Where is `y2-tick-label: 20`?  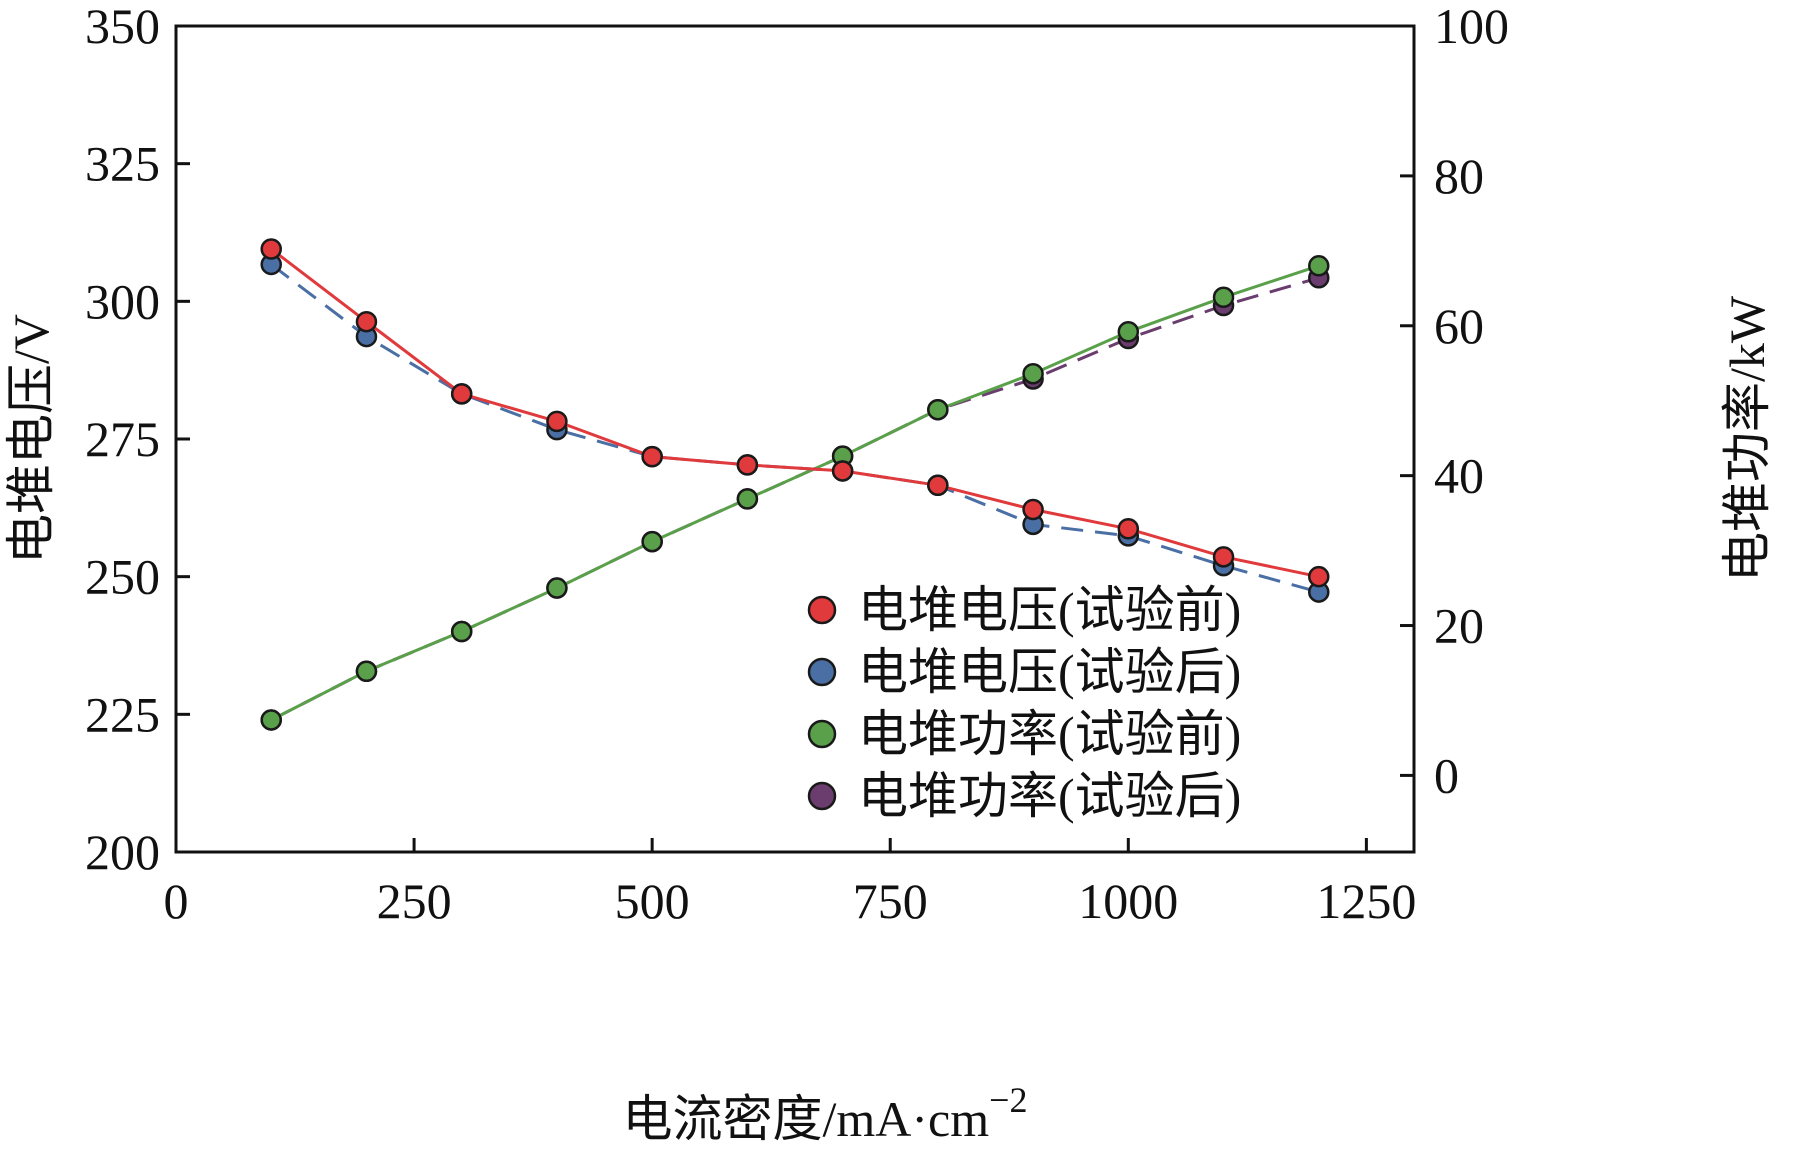
y2-tick-label: 20 is located at coordinates (1459, 626).